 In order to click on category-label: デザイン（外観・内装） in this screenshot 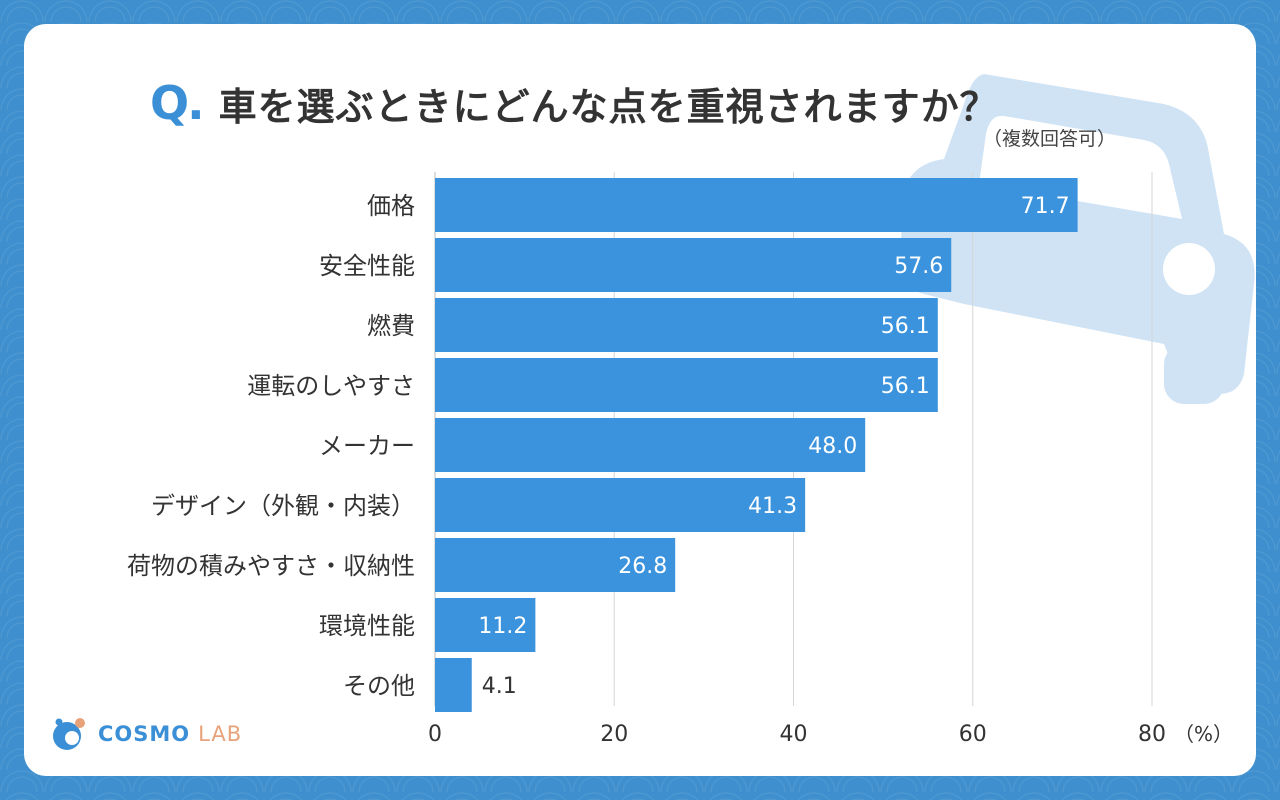, I will do `click(283, 506)`.